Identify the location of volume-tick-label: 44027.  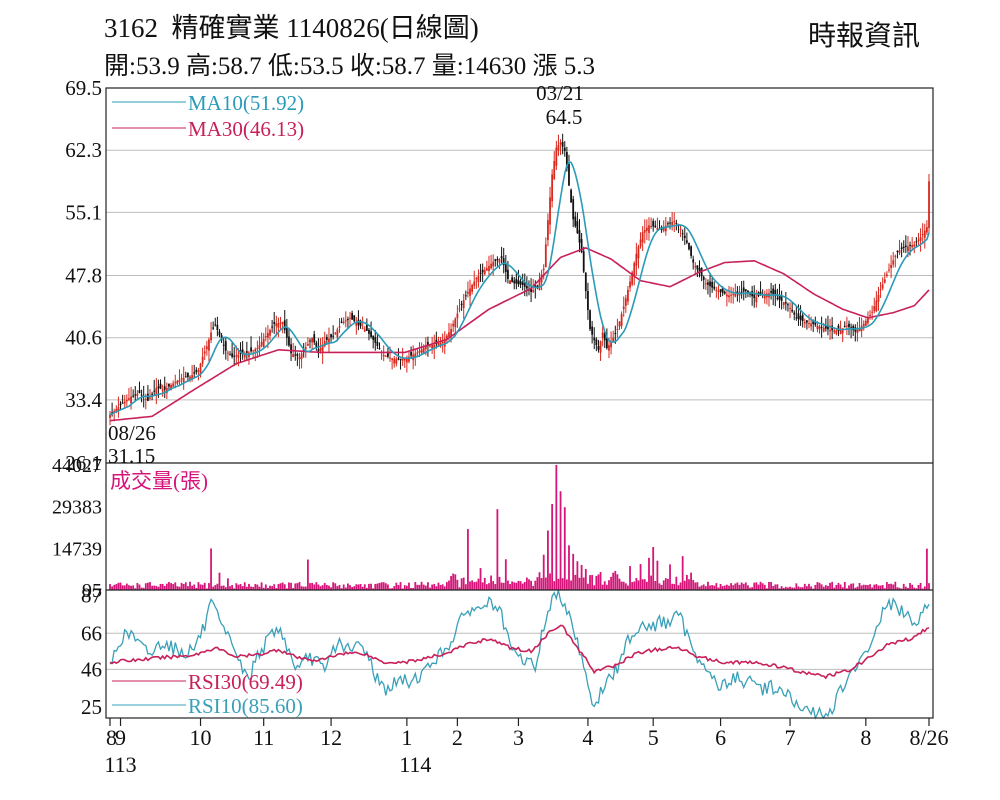
(77, 466).